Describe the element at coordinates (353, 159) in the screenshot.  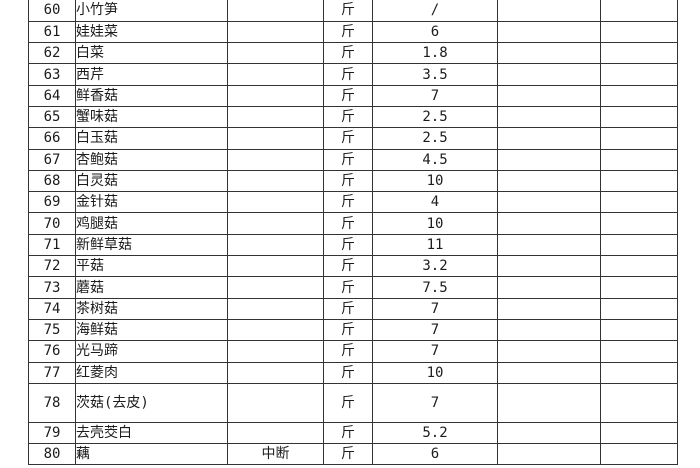
I see `table-row: 67 杏鲍菇 斤 4.5` at that location.